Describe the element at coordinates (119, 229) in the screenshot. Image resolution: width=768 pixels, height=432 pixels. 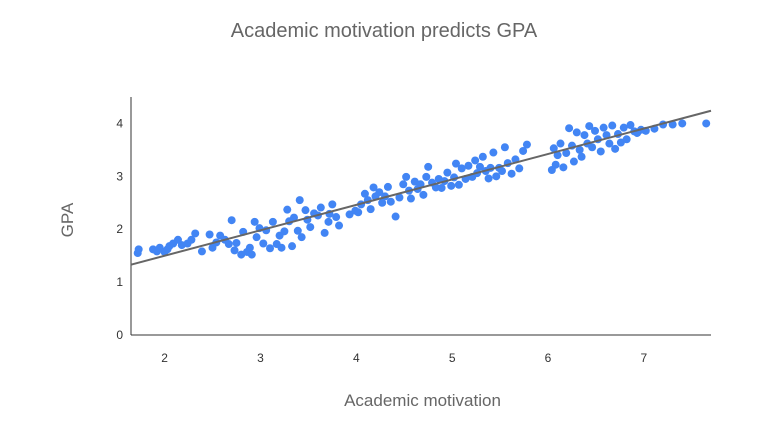
I see `y-tick-label: 2` at that location.